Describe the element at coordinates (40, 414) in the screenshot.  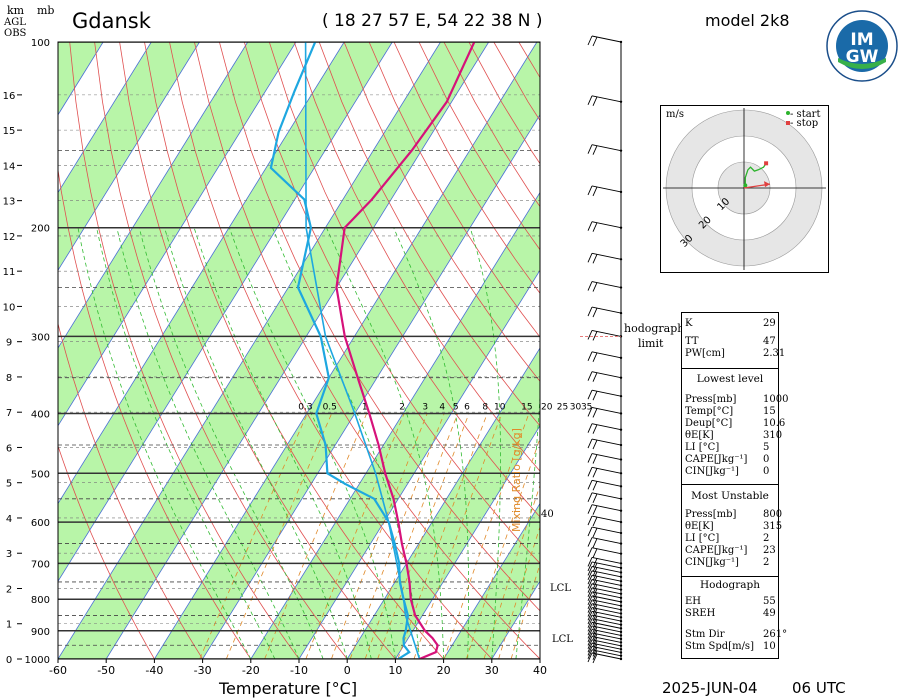
I see `pressure-tick-label: 400` at that location.